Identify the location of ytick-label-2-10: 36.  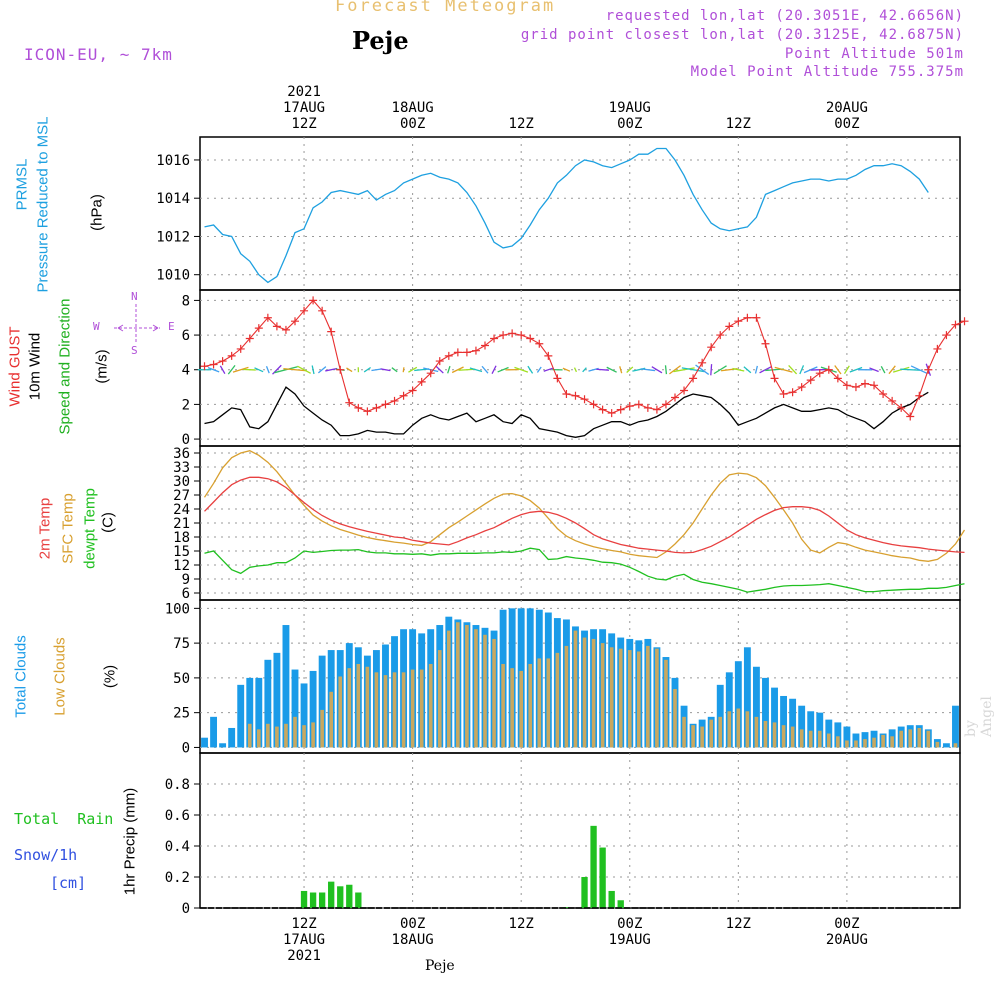
(181, 454).